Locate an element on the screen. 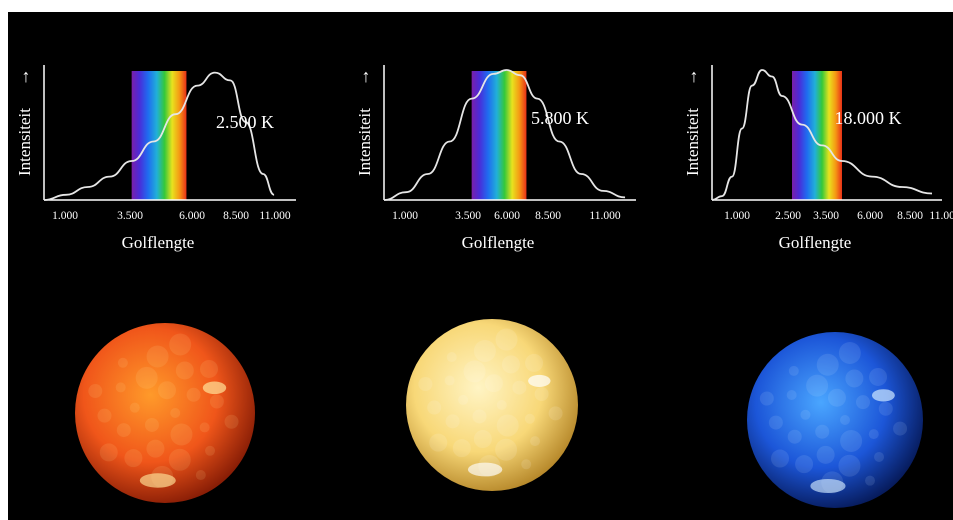 The image size is (953, 520). y-axis-label: Intensiteit is located at coordinates (692, 142).